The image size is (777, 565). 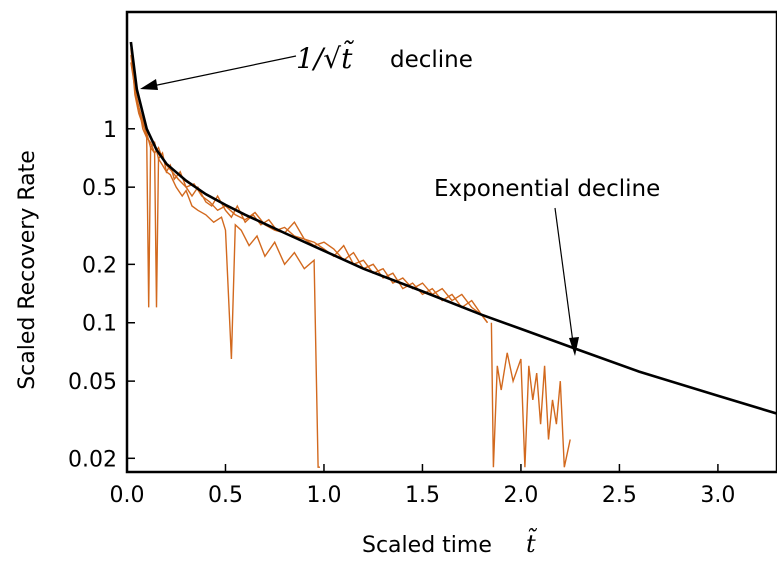 What do you see at coordinates (110, 130) in the screenshot?
I see `y-tick-label: 1` at bounding box center [110, 130].